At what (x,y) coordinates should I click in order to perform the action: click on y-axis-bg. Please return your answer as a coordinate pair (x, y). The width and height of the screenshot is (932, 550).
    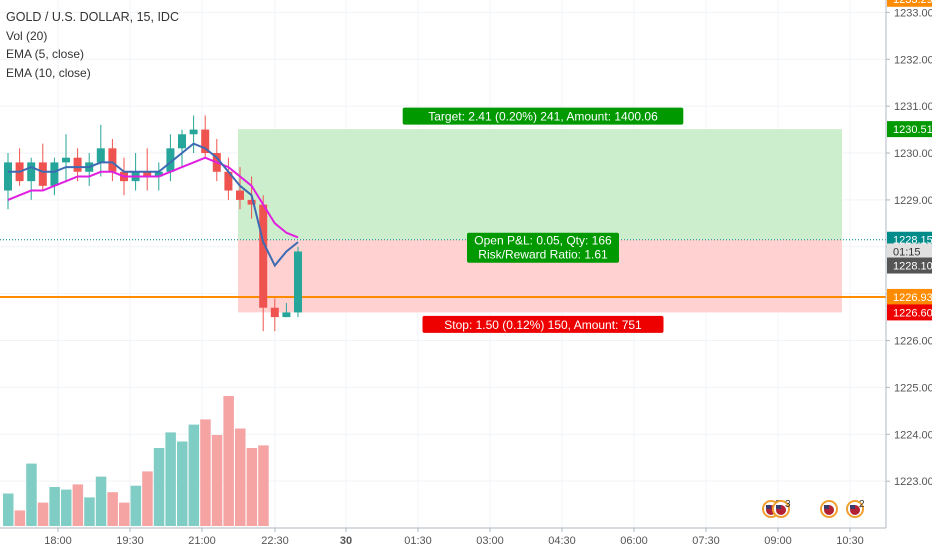
    Looking at the image, I should click on (909, 275).